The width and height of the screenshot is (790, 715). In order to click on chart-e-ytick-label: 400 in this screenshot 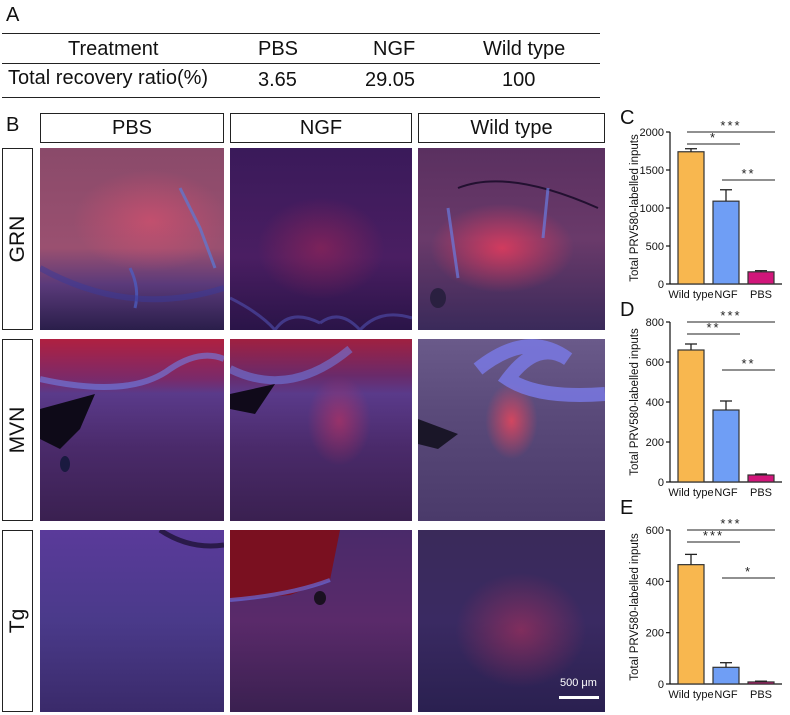, I will do `click(655, 582)`.